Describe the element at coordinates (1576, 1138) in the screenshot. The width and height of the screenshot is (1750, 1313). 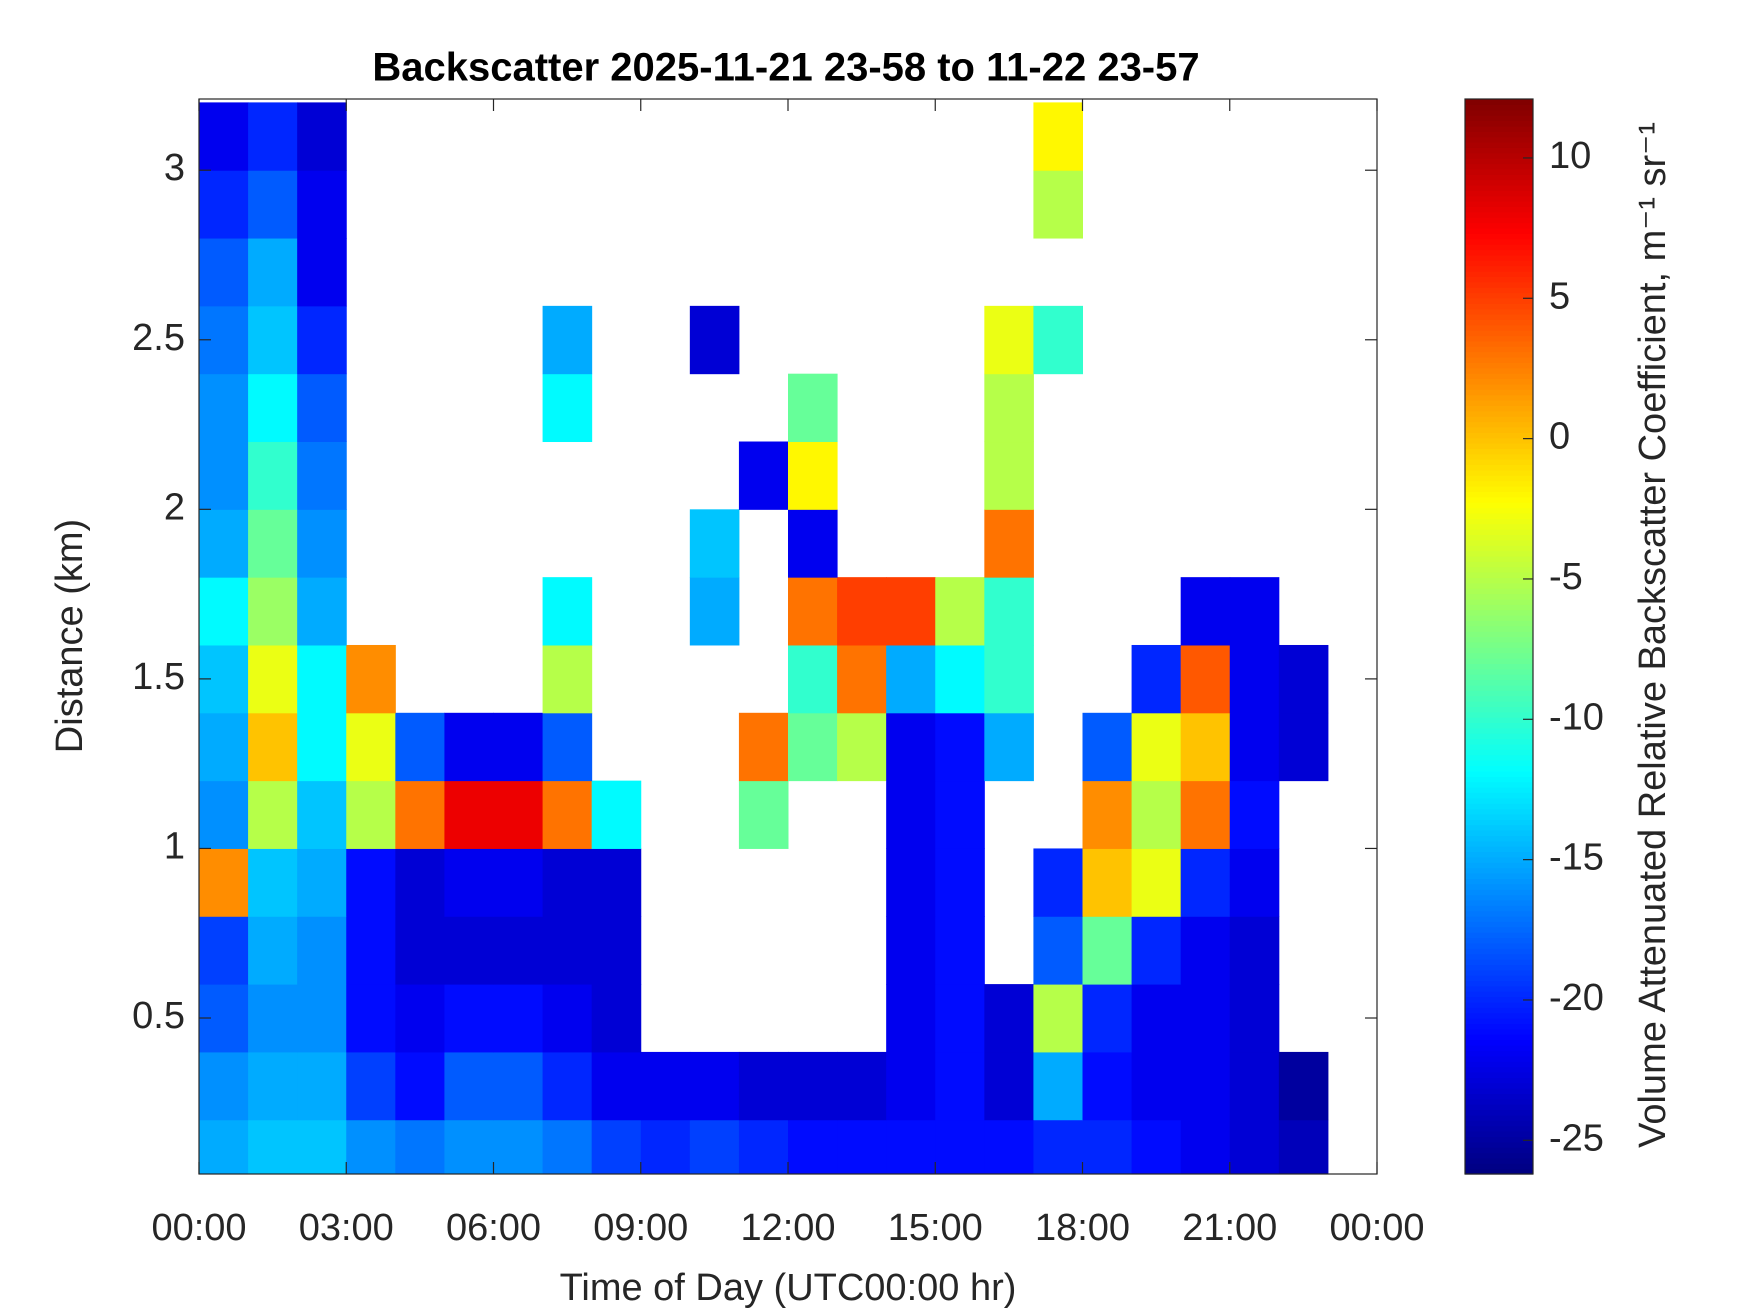
I see `colorbar-tick-label: -25` at that location.